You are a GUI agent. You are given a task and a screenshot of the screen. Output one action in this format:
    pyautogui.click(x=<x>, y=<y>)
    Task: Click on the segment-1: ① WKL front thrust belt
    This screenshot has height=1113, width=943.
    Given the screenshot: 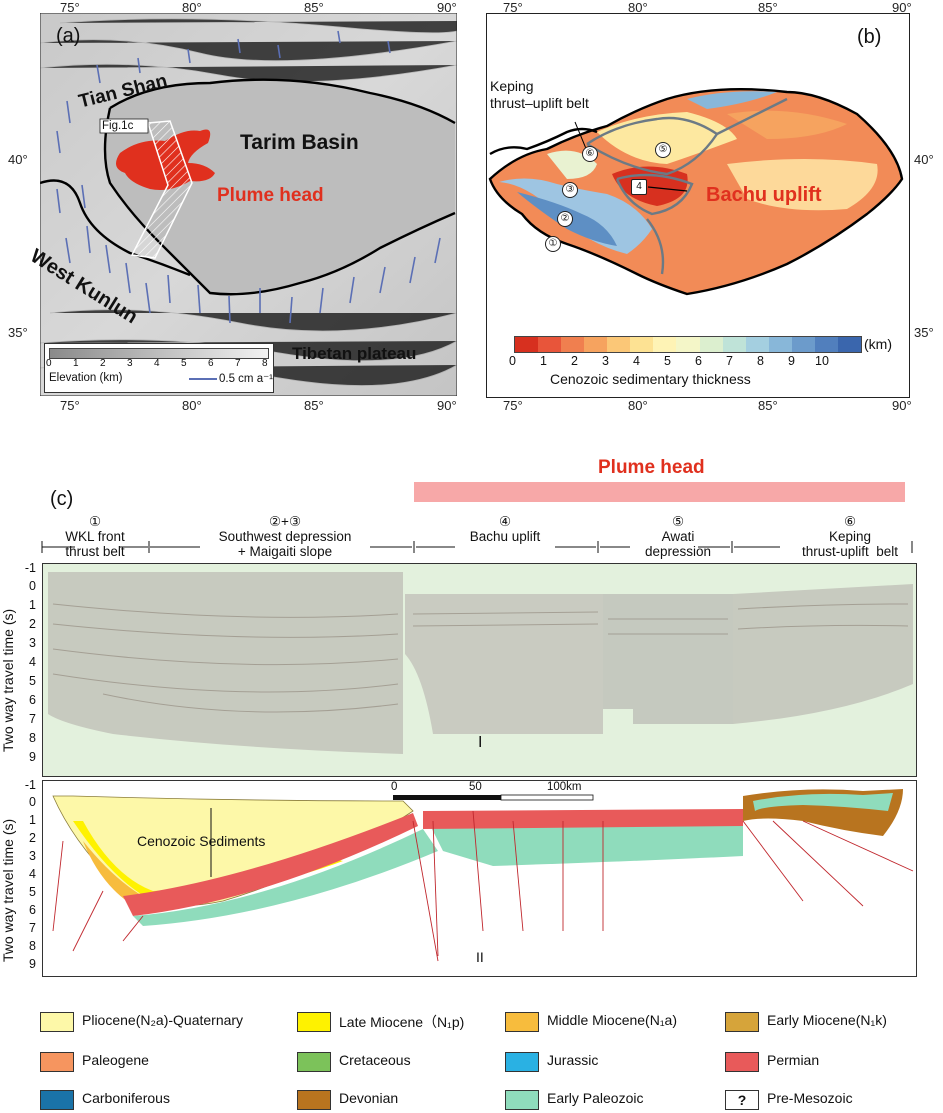 What is the action you would take?
    pyautogui.click(x=95, y=536)
    